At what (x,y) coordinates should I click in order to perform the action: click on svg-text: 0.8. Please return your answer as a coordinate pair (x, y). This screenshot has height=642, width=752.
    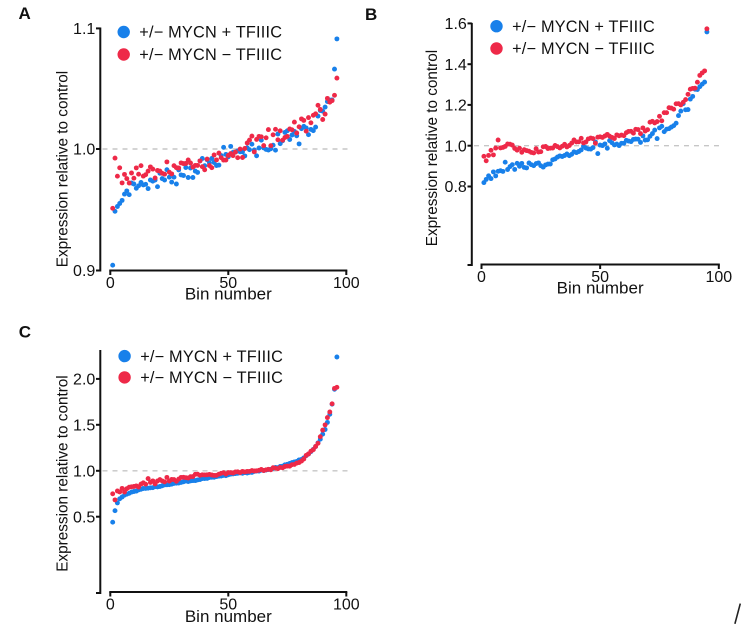
    Looking at the image, I should click on (456, 187).